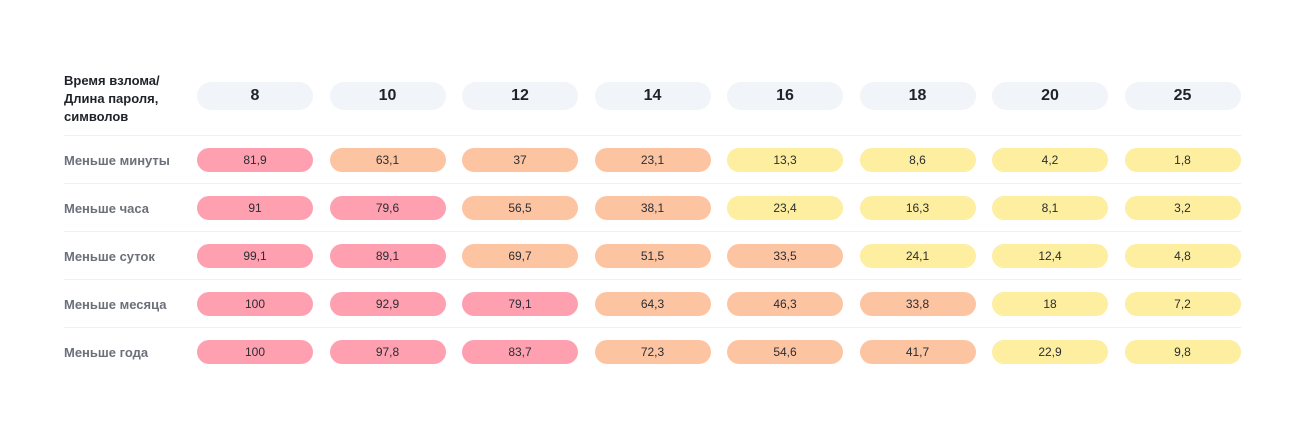 The height and width of the screenshot is (432, 1304). Describe the element at coordinates (652, 256) in the screenshot. I see `value-cell: 51,5` at that location.